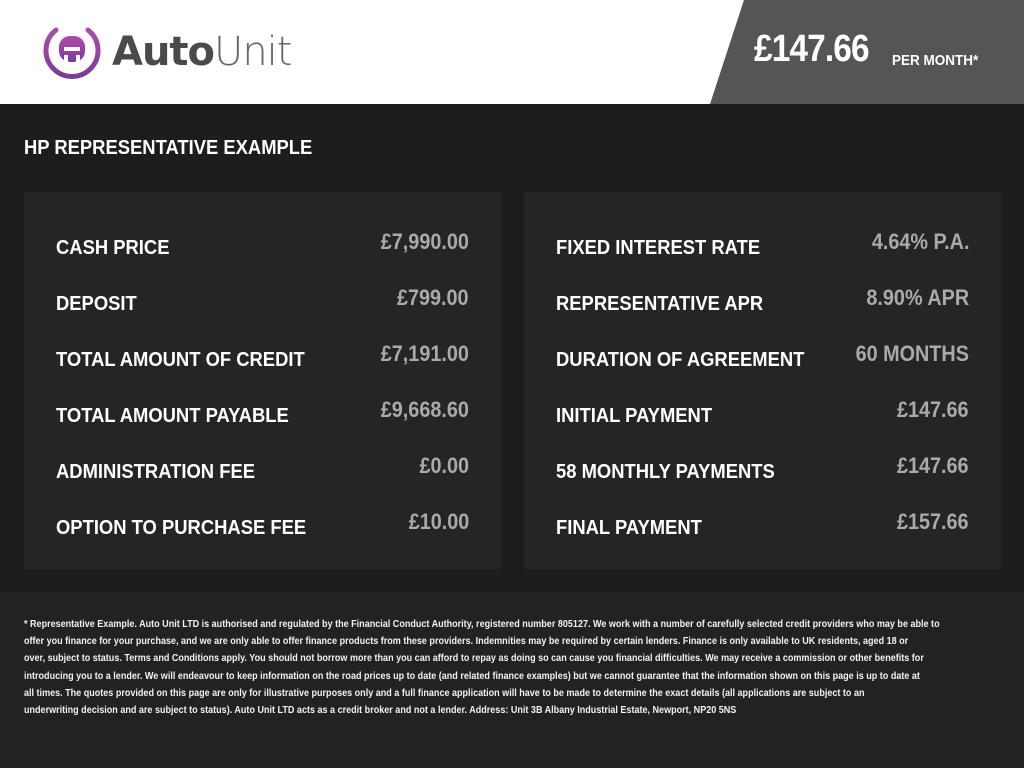 This screenshot has width=1024, height=768. I want to click on finance-value: £157.66, so click(933, 521).